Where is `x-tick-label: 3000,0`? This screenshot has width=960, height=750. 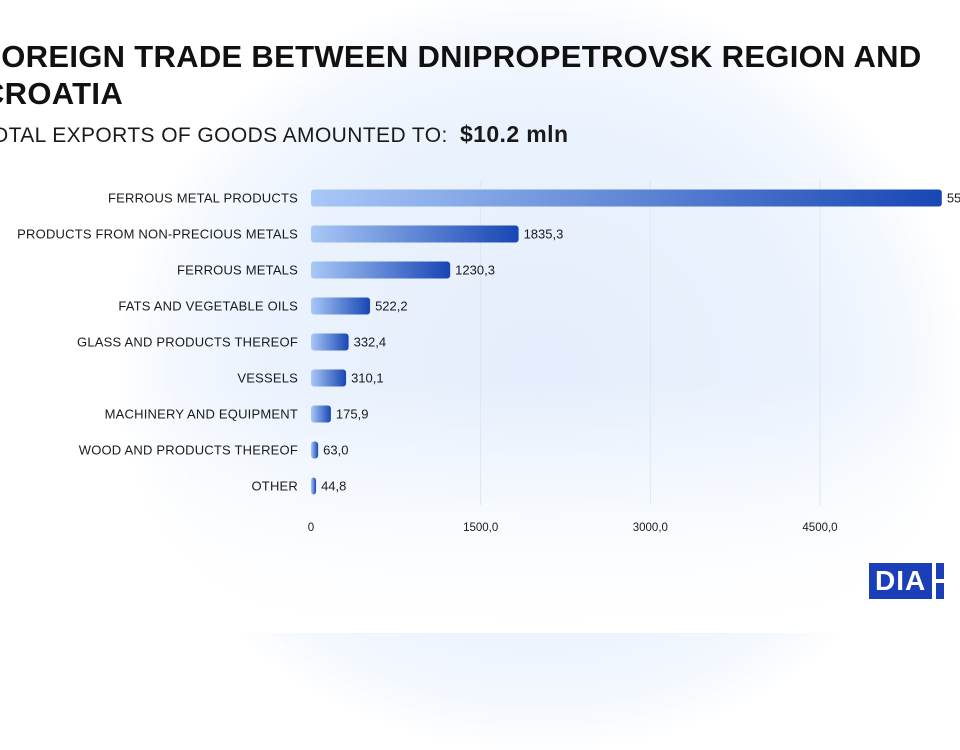
x-tick-label: 3000,0 is located at coordinates (650, 528).